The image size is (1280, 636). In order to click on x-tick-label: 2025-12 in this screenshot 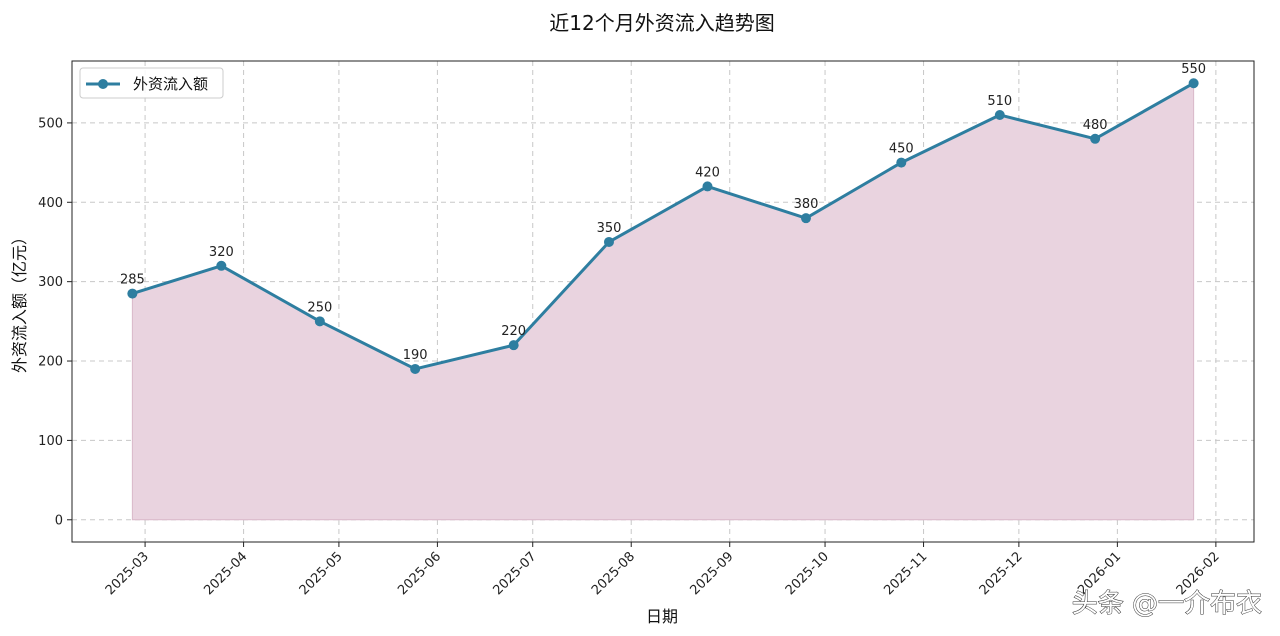, I will do `click(1001, 573)`.